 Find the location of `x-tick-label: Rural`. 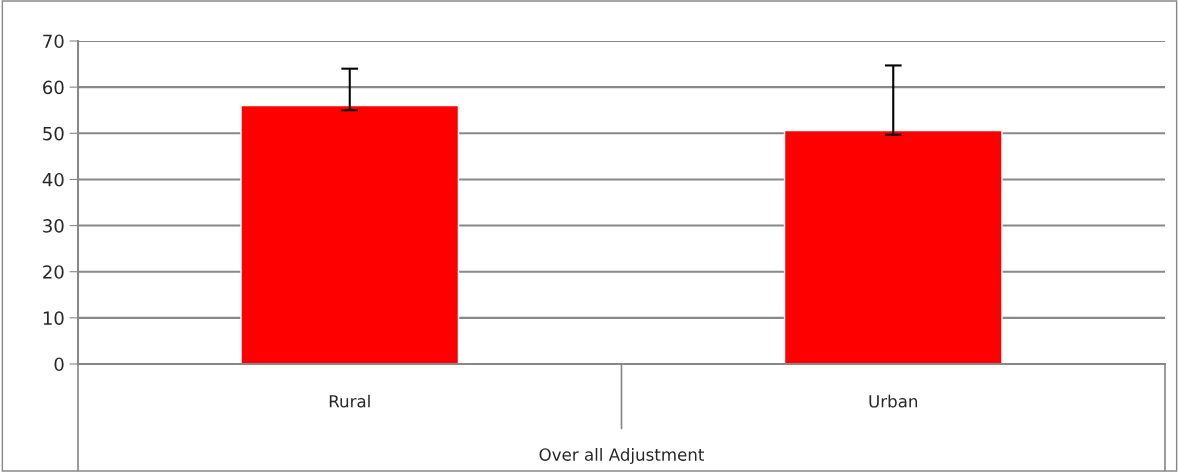

x-tick-label: Rural is located at coordinates (349, 401).